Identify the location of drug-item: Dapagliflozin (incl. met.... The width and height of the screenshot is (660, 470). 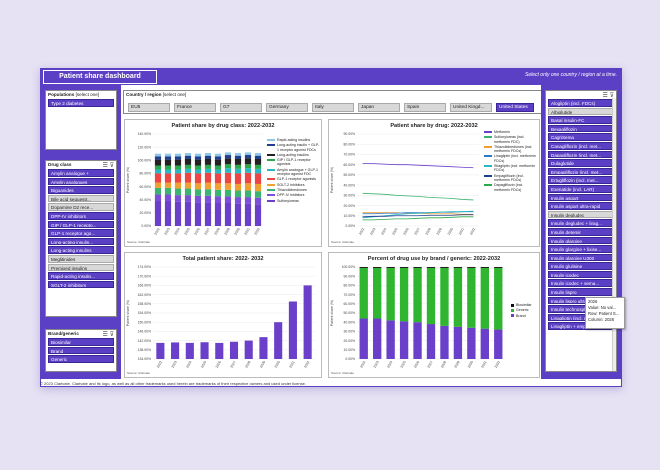
(581, 154).